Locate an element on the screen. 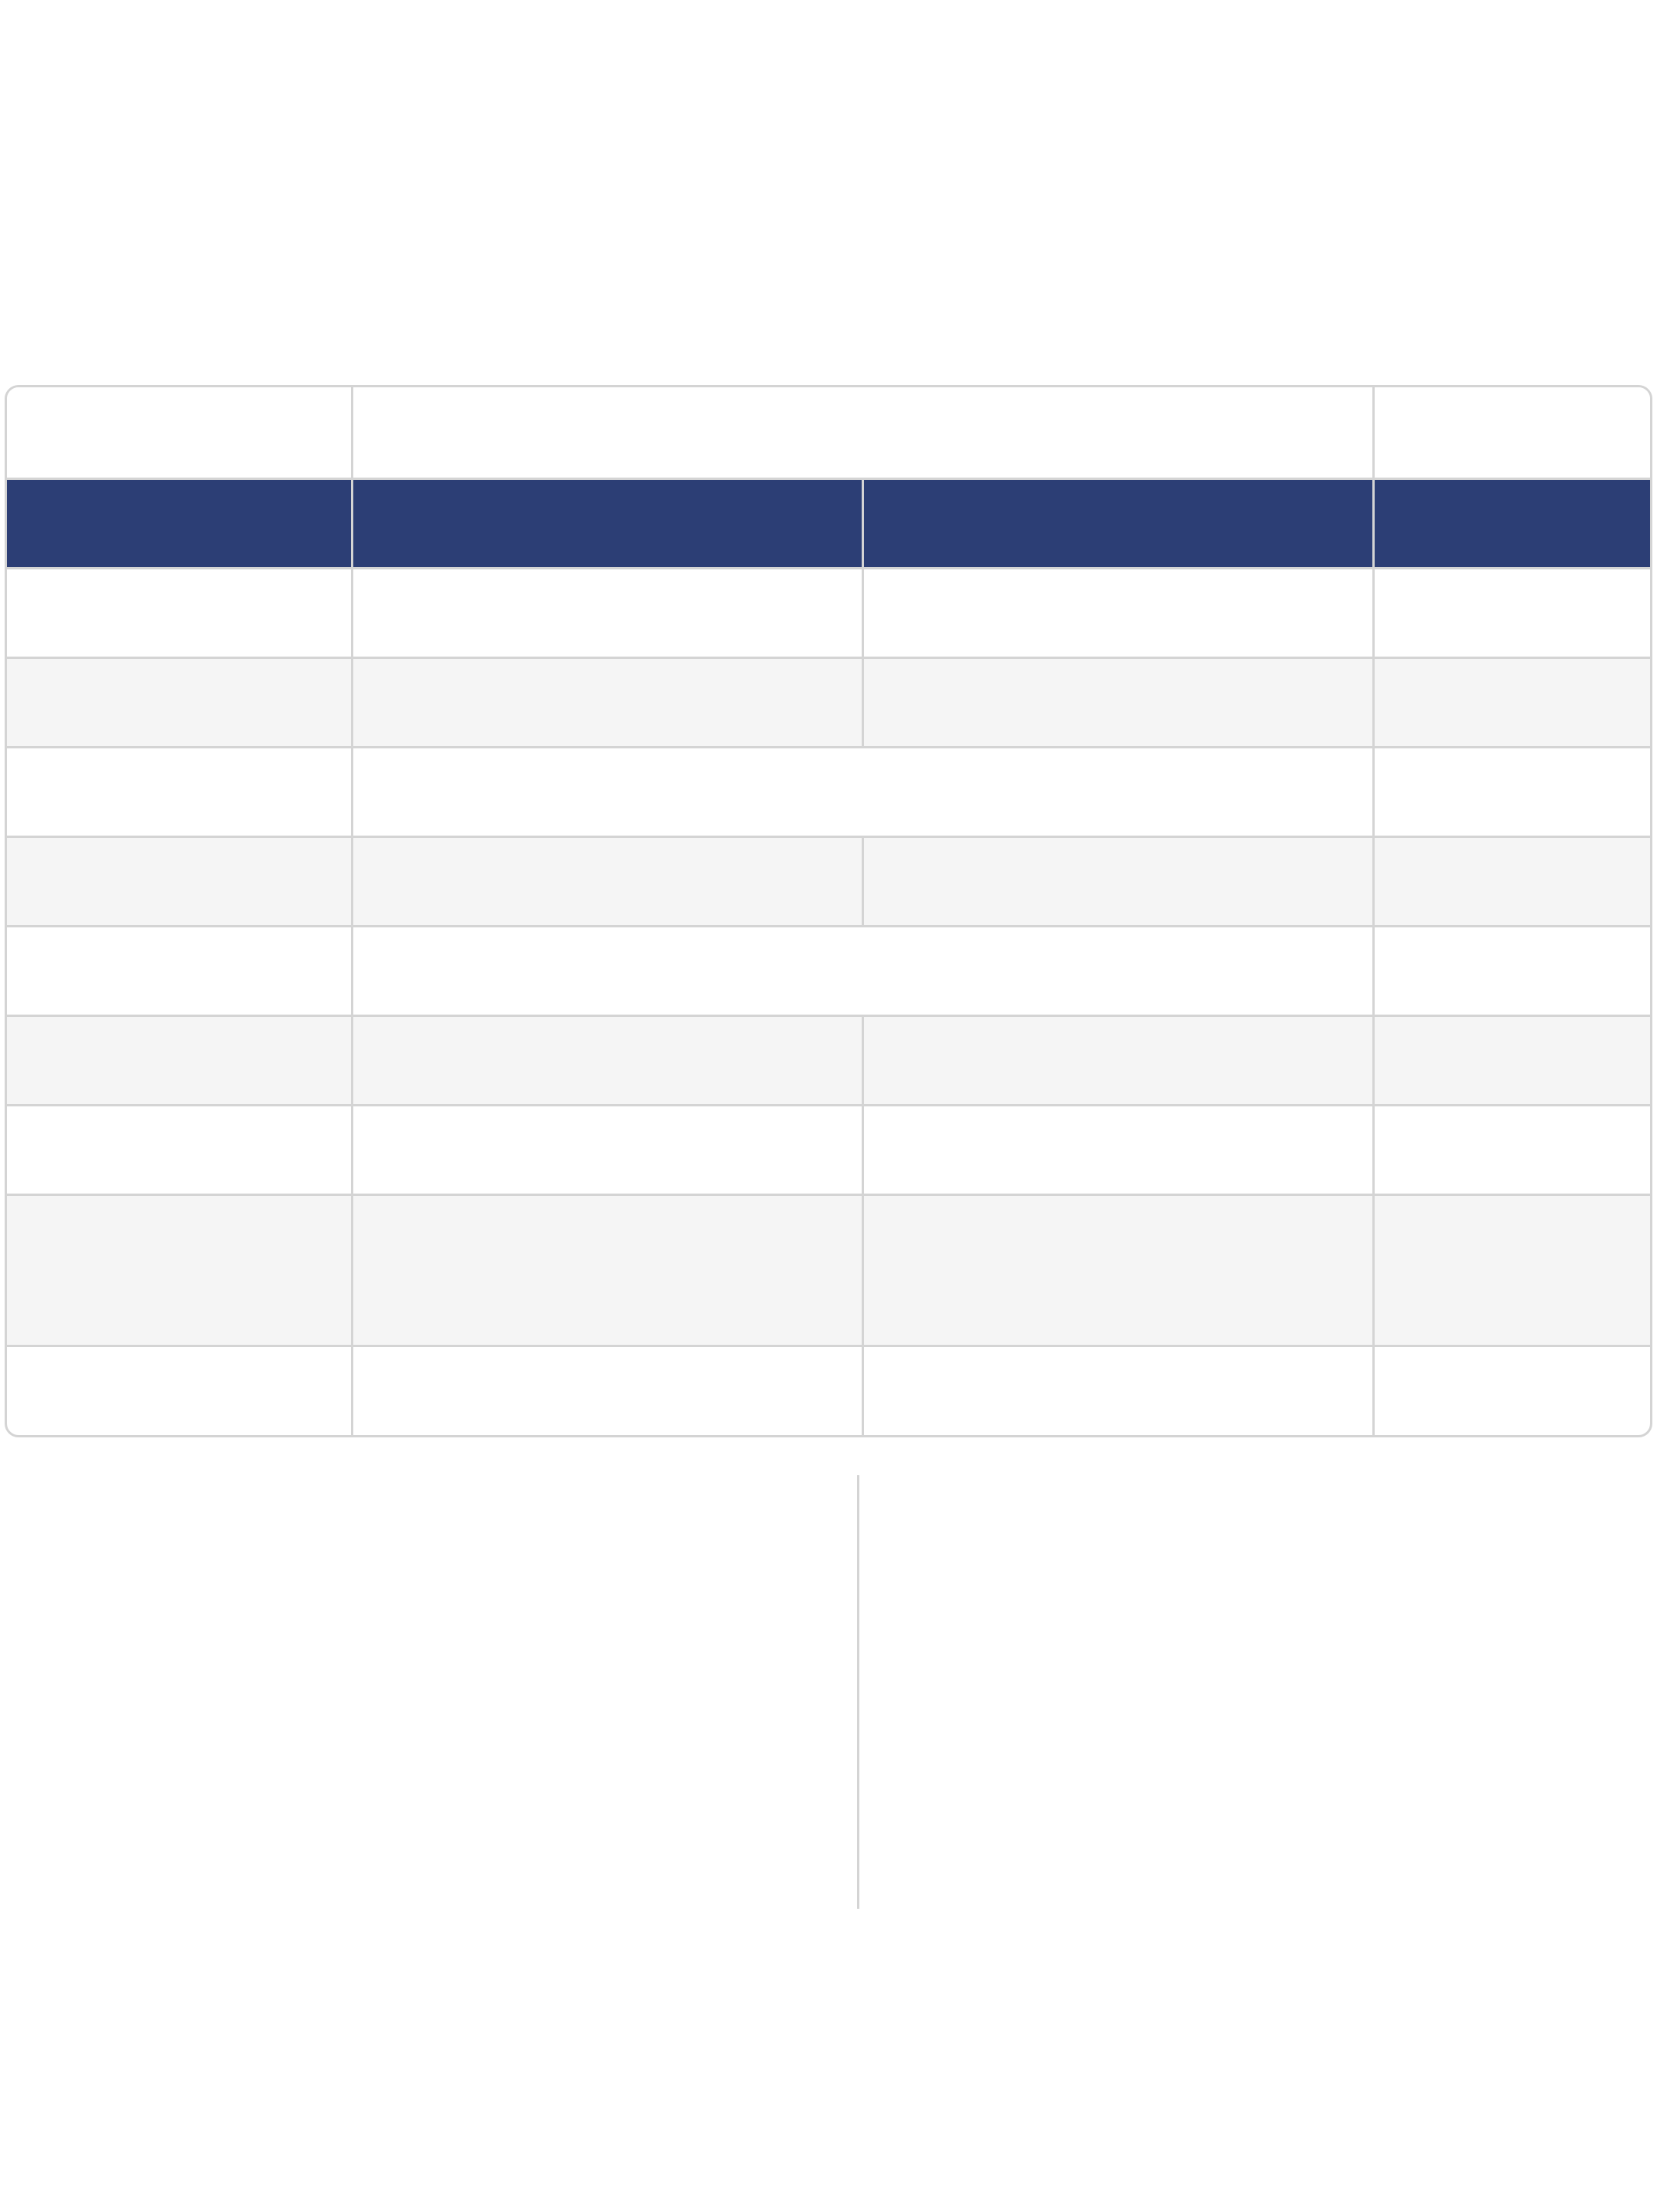 The width and height of the screenshot is (1657, 2212). table-header-row is located at coordinates (828, 523).